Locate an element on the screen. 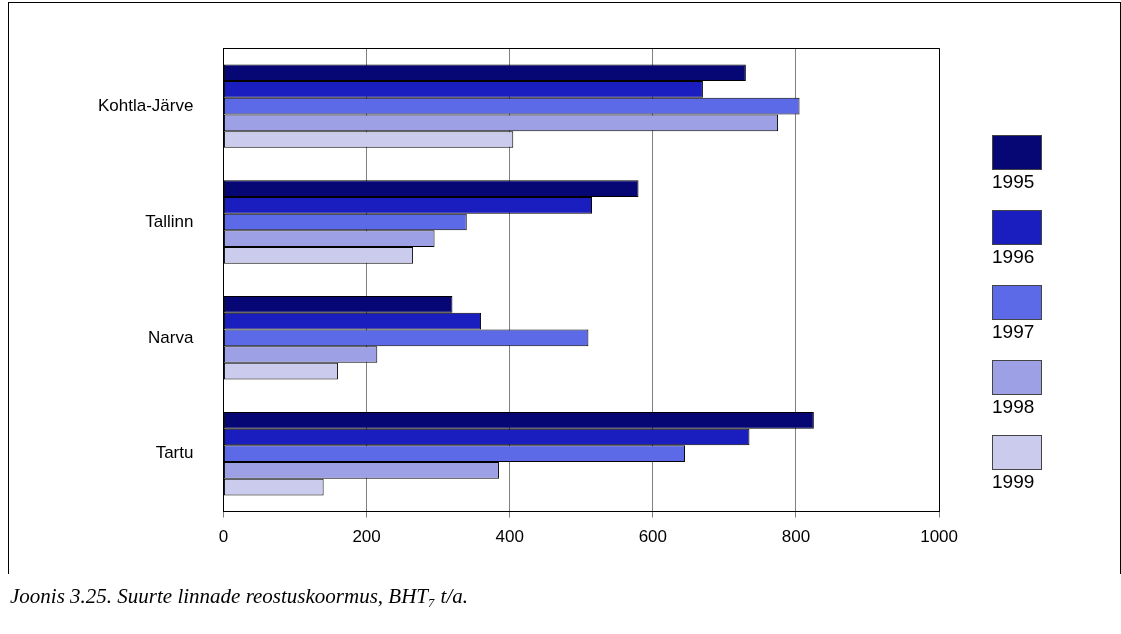 The width and height of the screenshot is (1121, 634). x-tick-label: 0 is located at coordinates (223, 537).